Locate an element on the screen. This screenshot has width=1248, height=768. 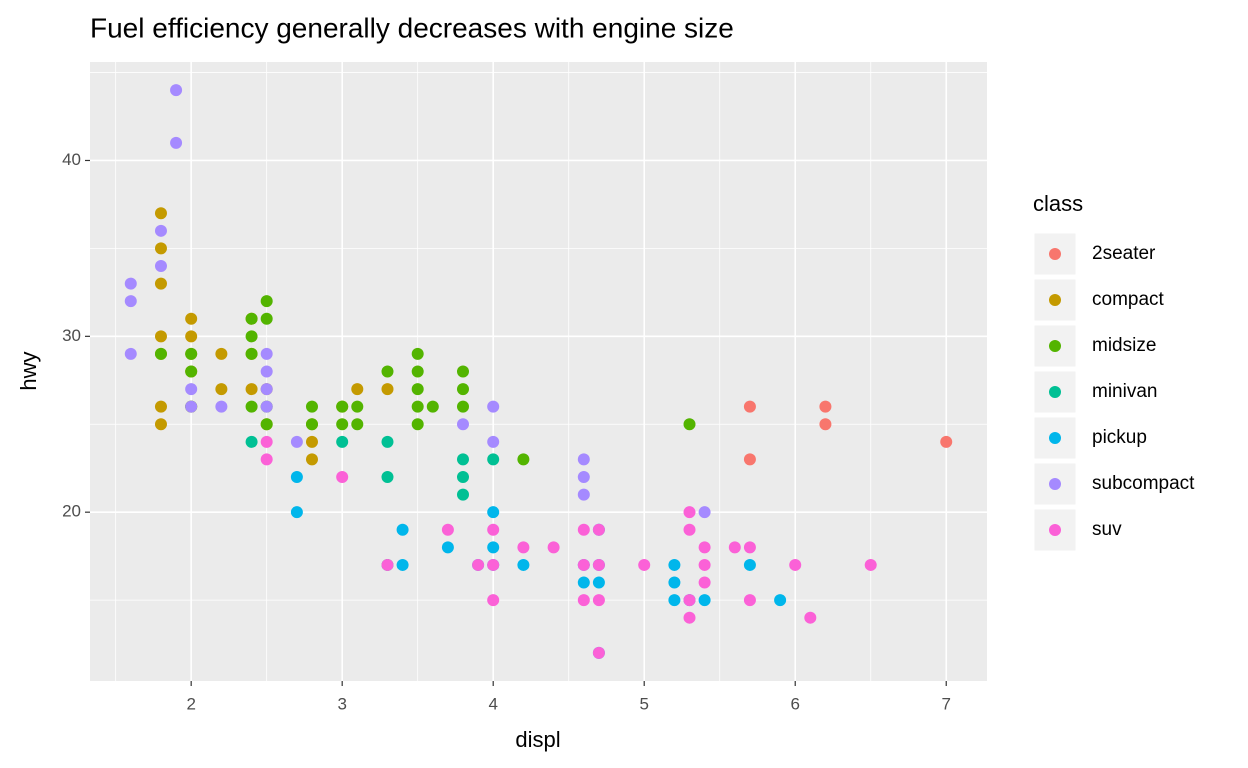
legend-label: suv is located at coordinates (1107, 529).